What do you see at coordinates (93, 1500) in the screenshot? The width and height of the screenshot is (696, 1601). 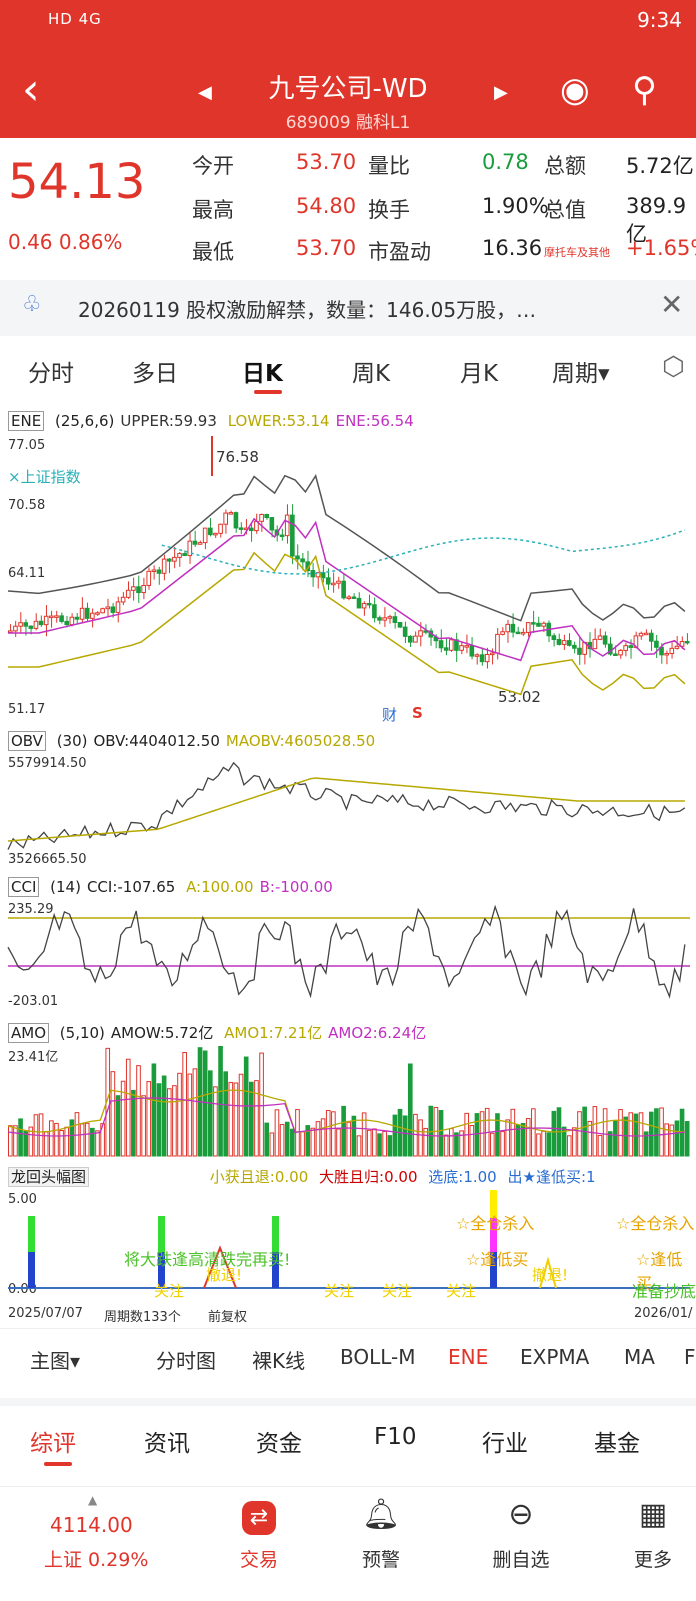 I see `index-up-icon: ▲` at bounding box center [93, 1500].